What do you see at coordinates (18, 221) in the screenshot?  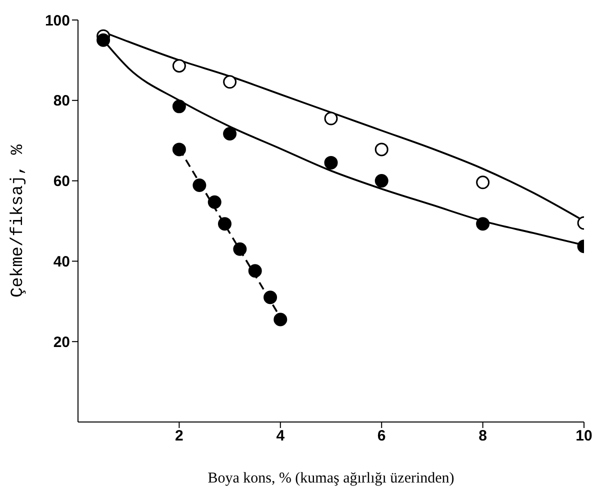 I see `y-axis-title: Çekme/fiksaj, %` at bounding box center [18, 221].